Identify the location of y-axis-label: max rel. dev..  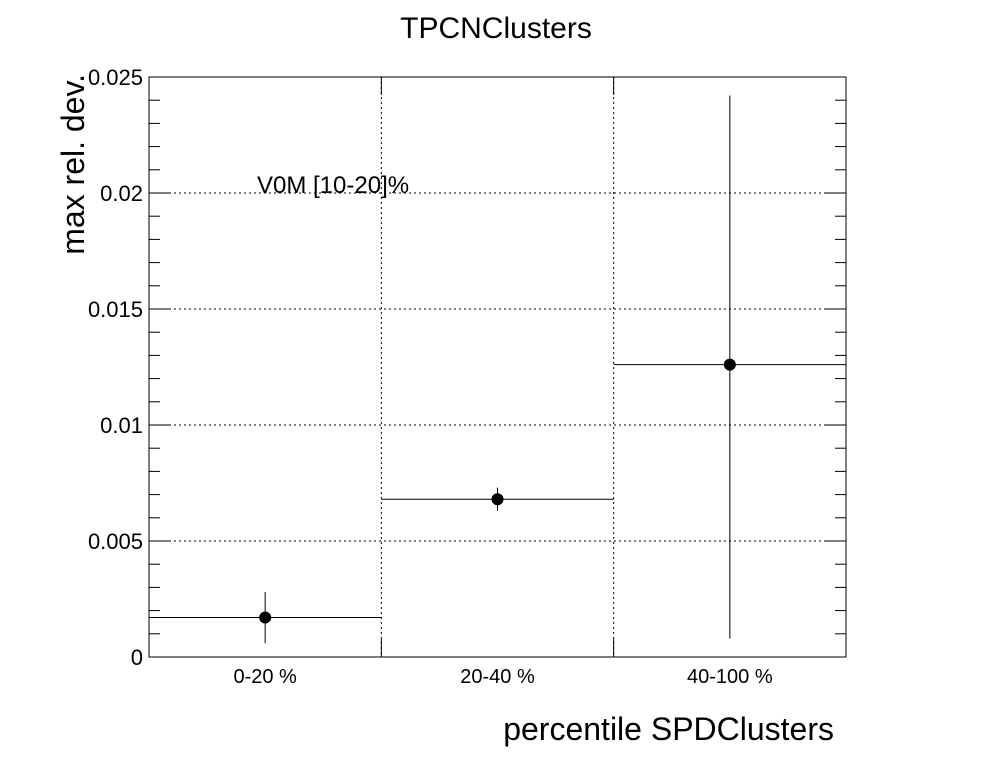
(73, 164).